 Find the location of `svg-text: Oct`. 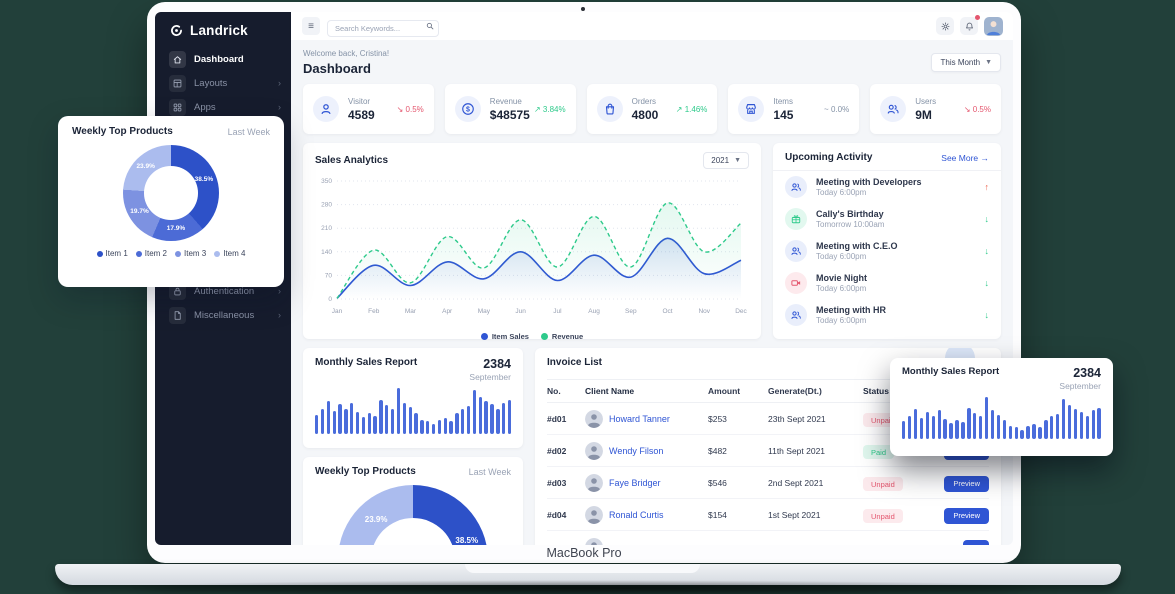

svg-text: Oct is located at coordinates (667, 311).